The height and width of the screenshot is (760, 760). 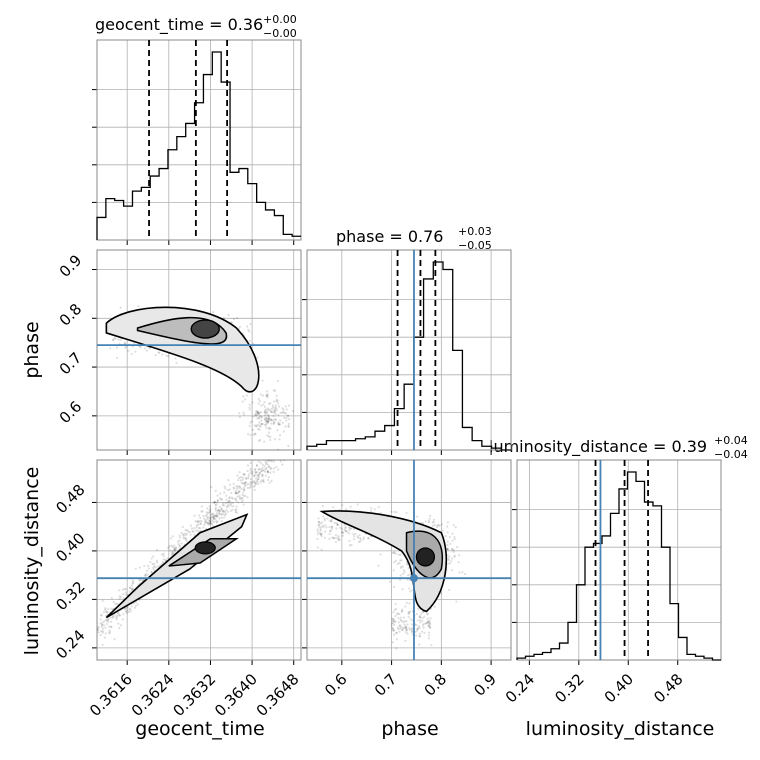 I want to click on y-tick-label: 0.40, so click(x=70, y=547).